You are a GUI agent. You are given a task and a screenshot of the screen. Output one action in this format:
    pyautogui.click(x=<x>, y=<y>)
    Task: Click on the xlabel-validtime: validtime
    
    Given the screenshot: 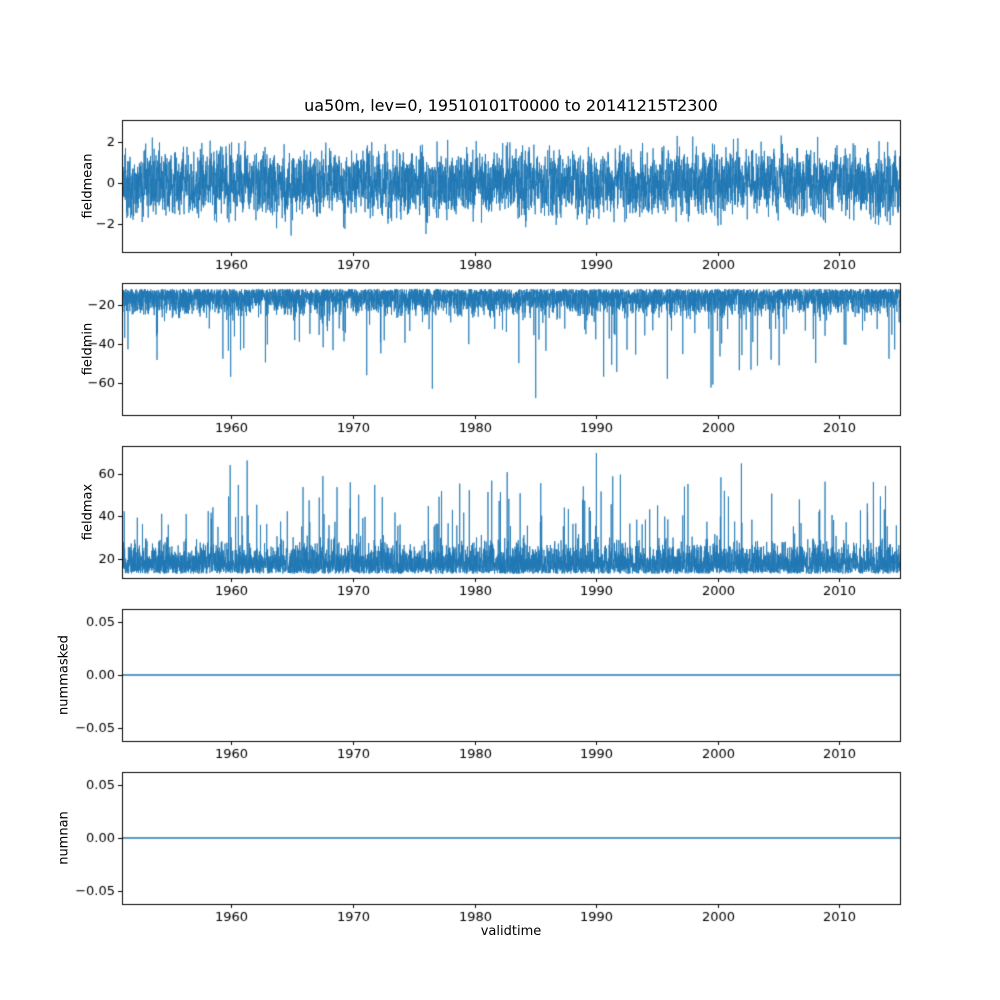 What is the action you would take?
    pyautogui.click(x=511, y=931)
    